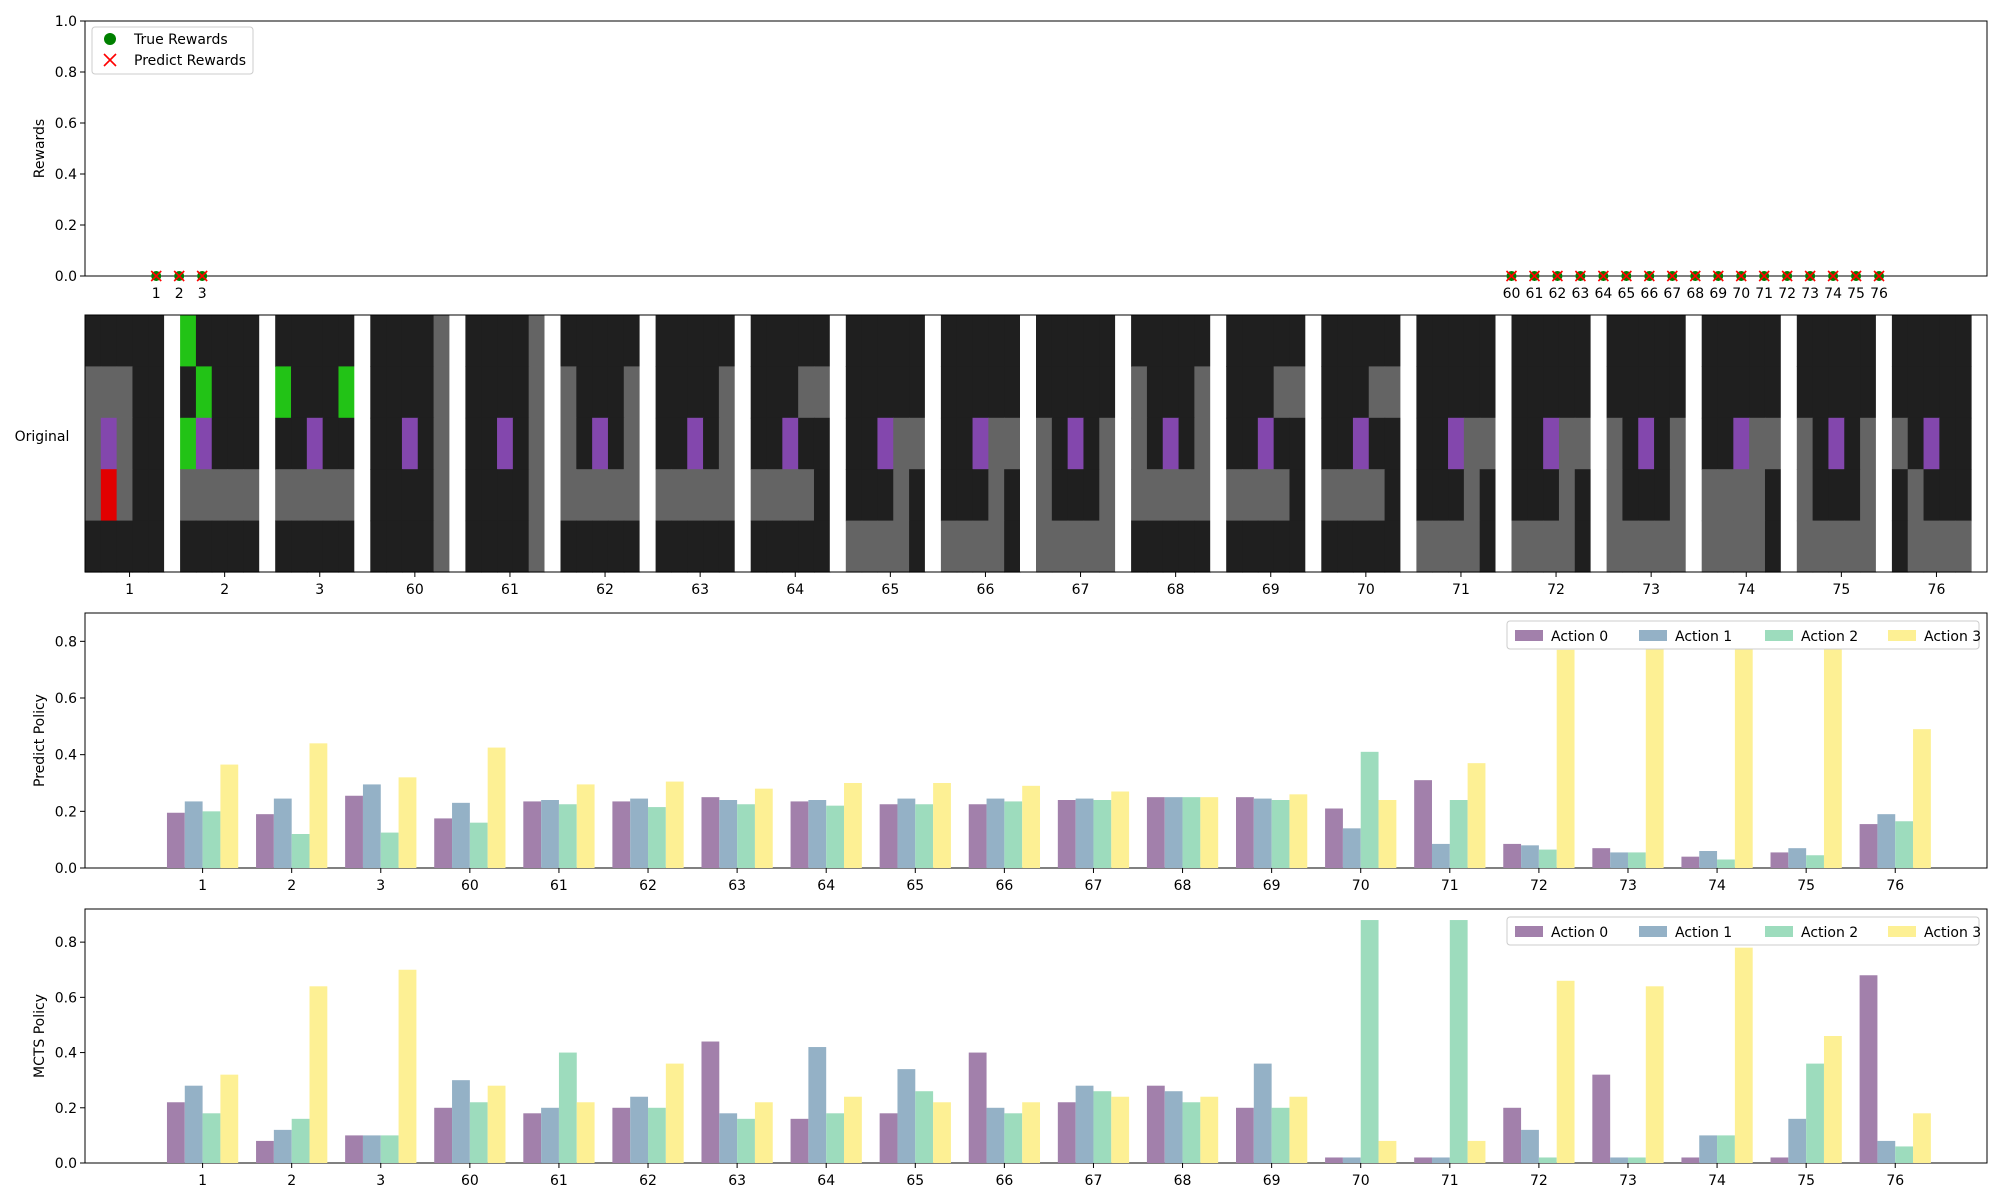 This screenshot has height=1200, width=2000. Describe the element at coordinates (172, 50) in the screenshot. I see `rewards-legend-box` at that location.